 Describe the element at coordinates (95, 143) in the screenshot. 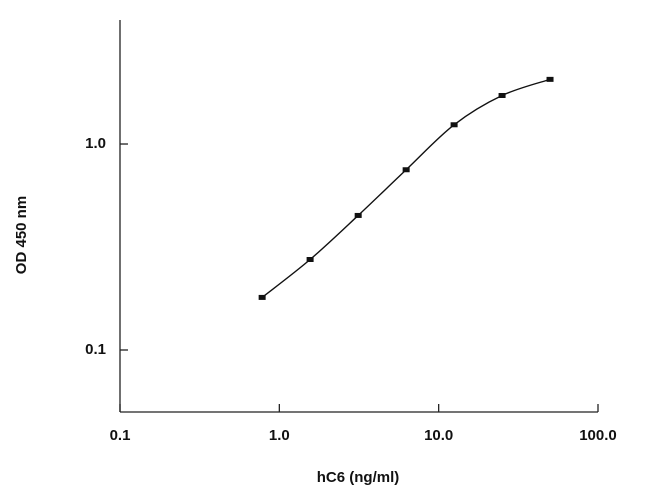

I see `y-tick-label: 1.0` at that location.